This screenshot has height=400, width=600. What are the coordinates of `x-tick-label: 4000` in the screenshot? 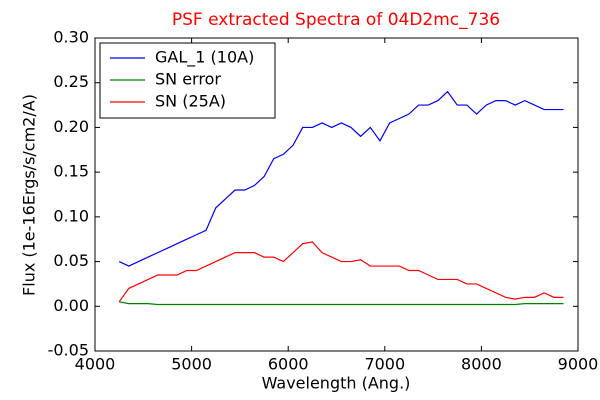 It's located at (95, 364).